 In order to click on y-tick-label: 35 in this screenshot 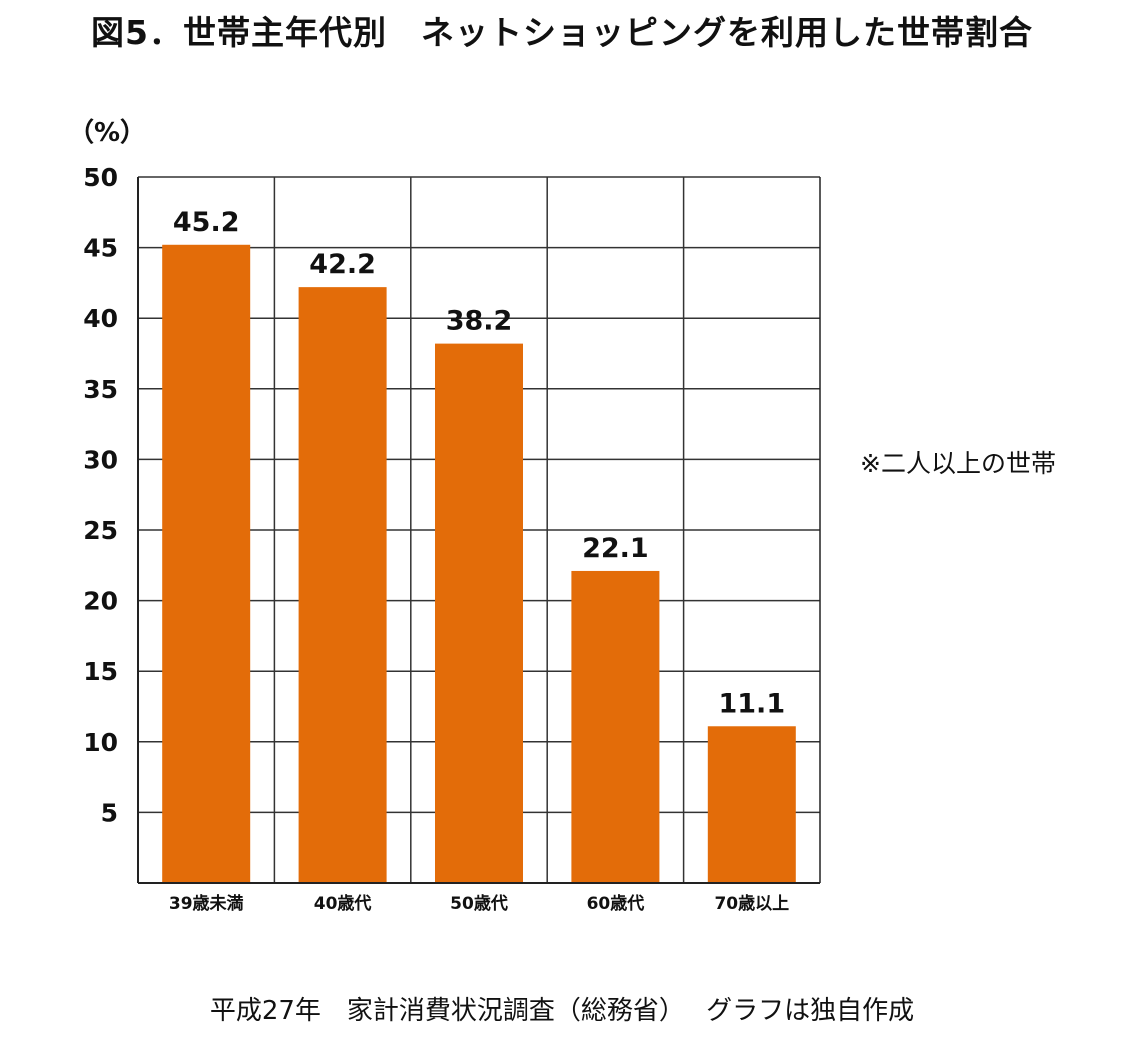, I will do `click(100, 389)`.